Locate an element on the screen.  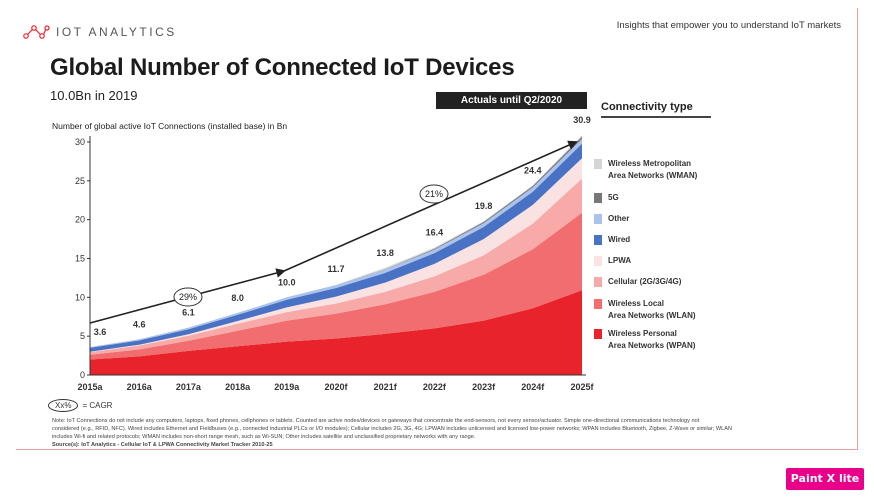
legend-item: Wireless Local Area Networks (WLAN) is located at coordinates (645, 310).